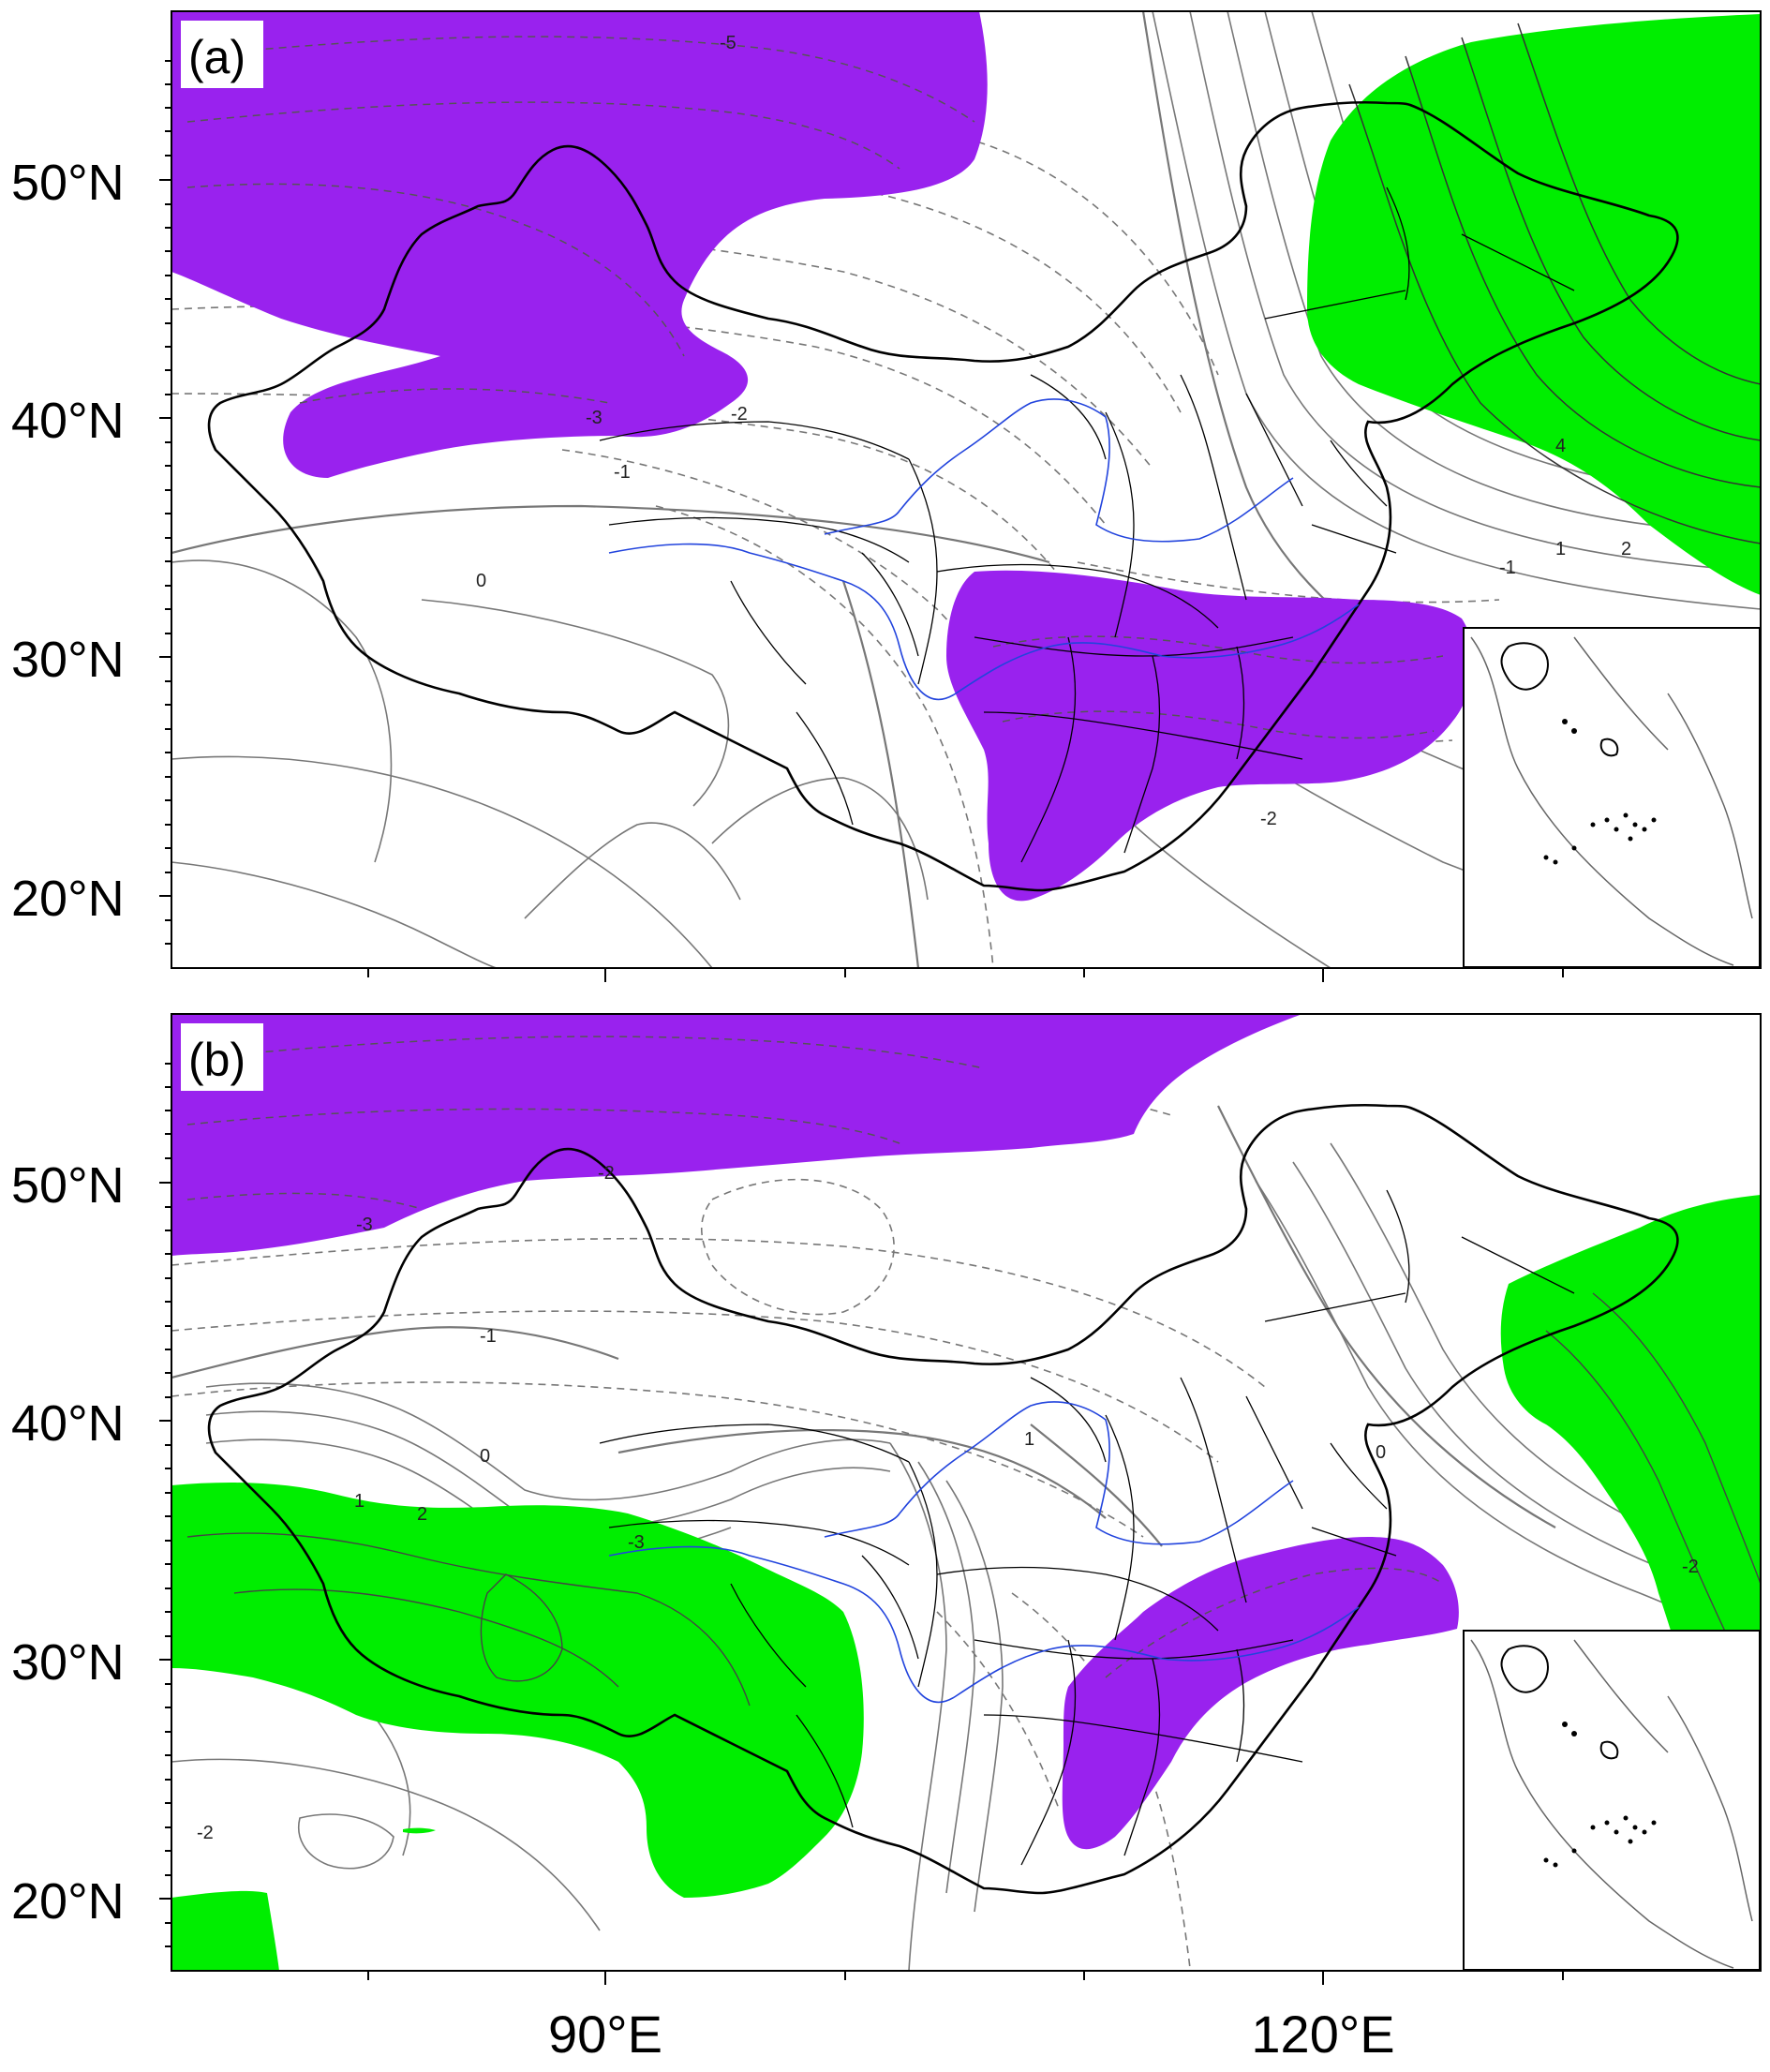 The height and width of the screenshot is (2072, 1770). I want to click on panel-b-positive-region-tibet, so click(517, 1690).